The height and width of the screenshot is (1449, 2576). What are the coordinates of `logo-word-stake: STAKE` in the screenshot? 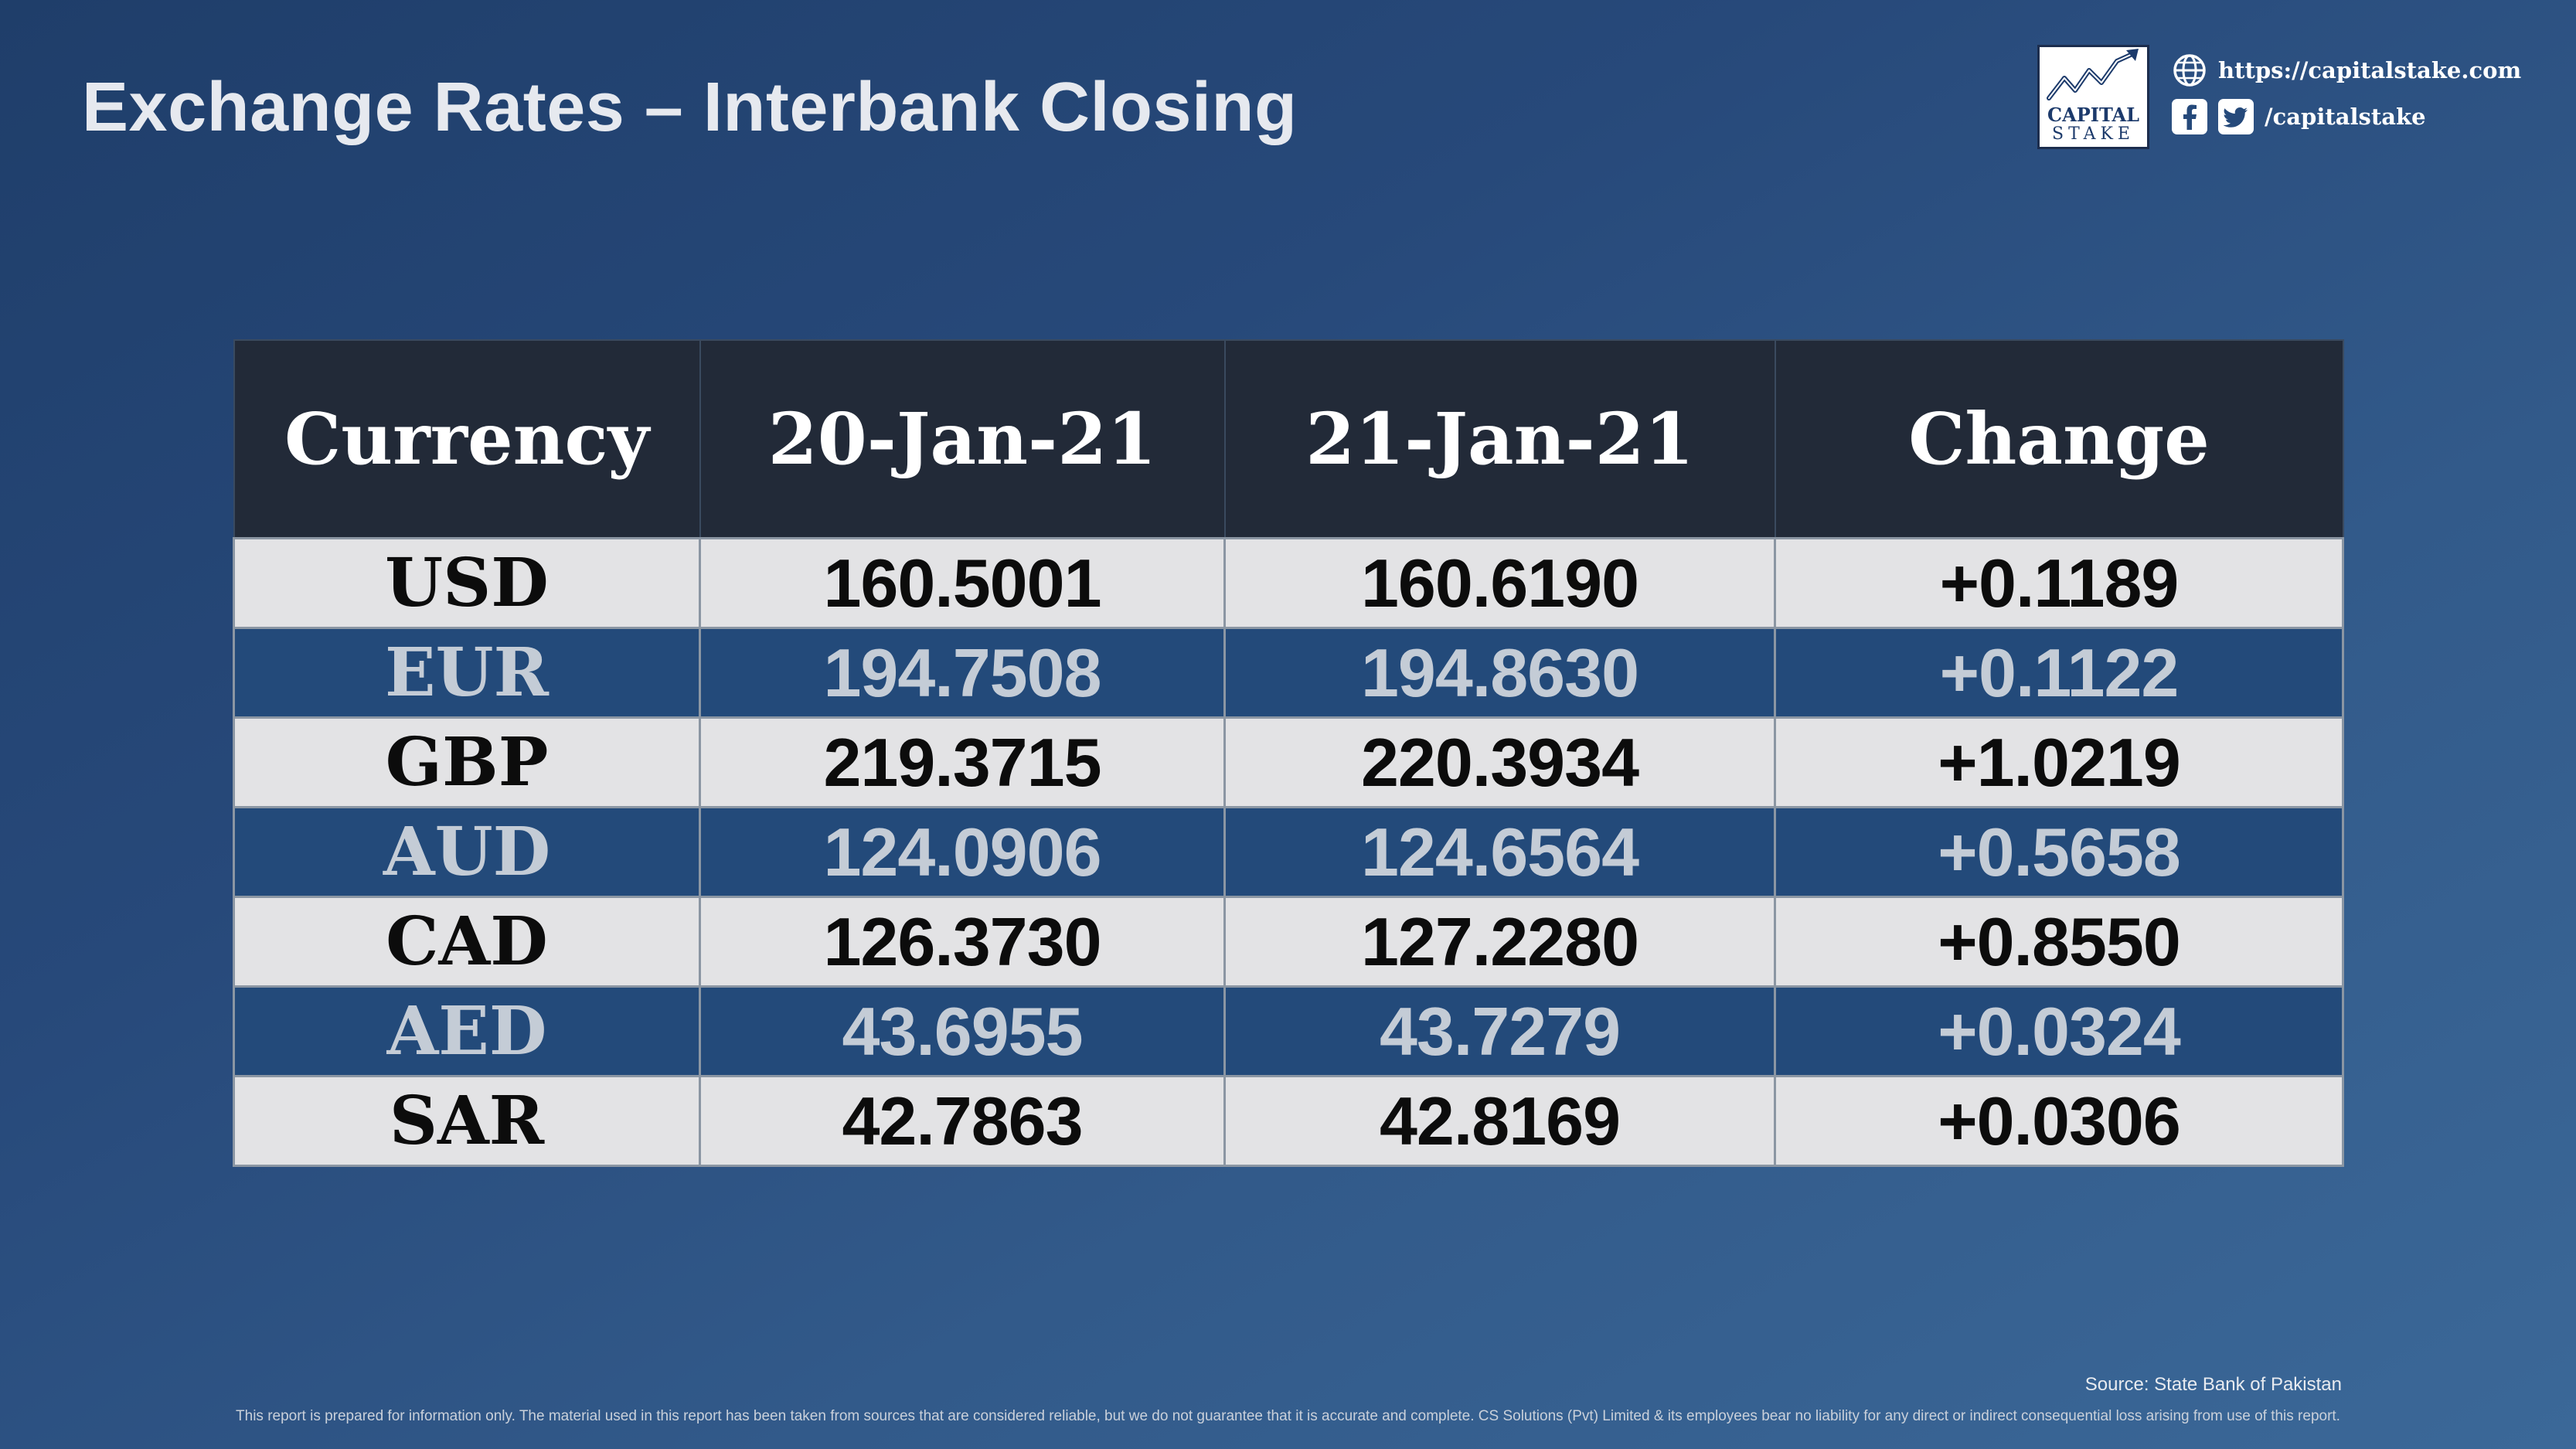 It's located at (2093, 134).